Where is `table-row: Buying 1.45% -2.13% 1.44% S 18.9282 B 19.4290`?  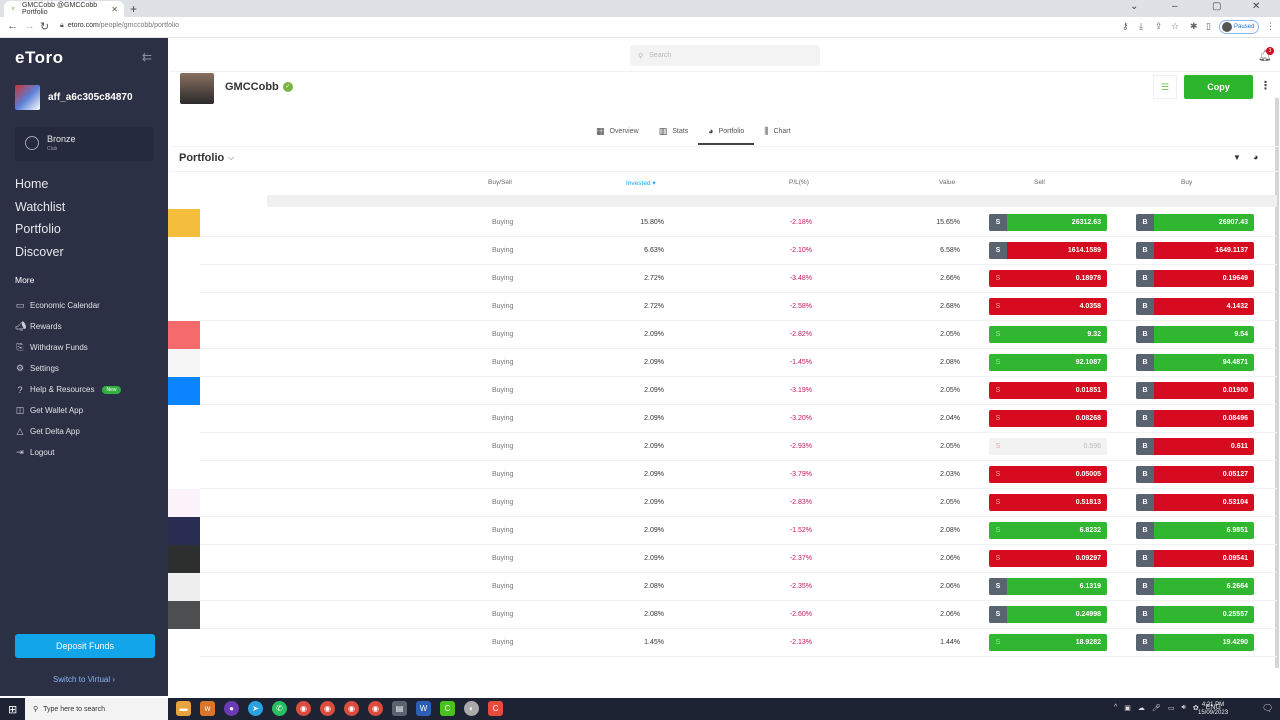
table-row: Buying 1.45% -2.13% 1.44% S 18.9282 B 19.4290 is located at coordinates (722, 645).